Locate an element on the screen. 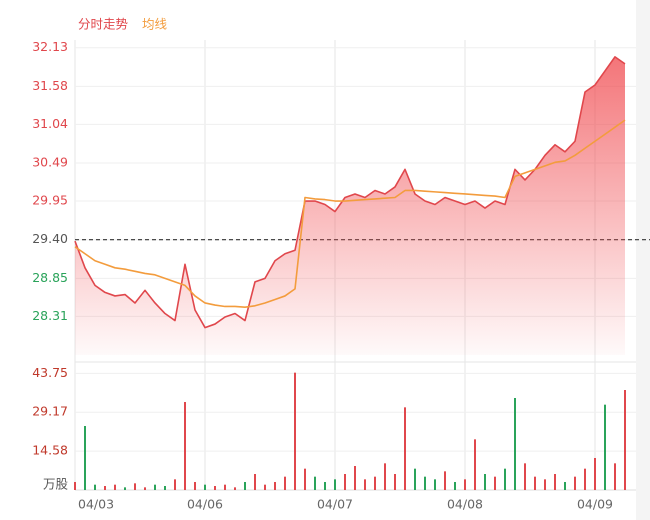 This screenshot has width=650, height=520. legend: 分时走势 均线 is located at coordinates (123, 24).